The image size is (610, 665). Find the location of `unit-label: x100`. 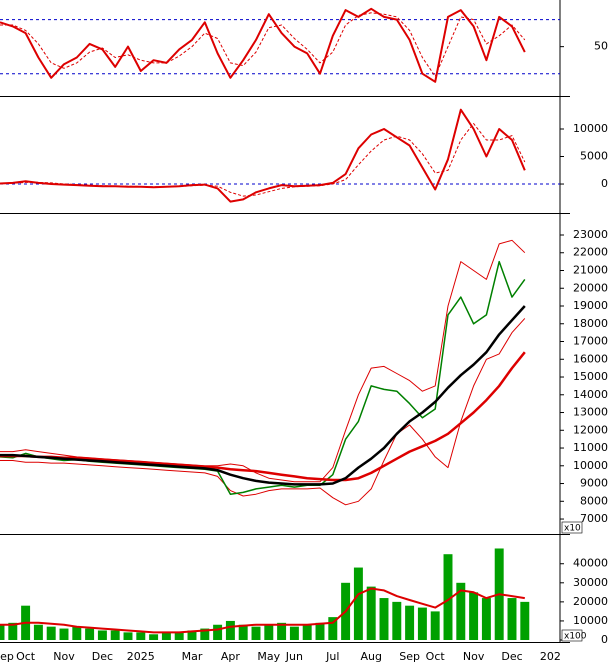

unit-label: x100 is located at coordinates (575, 637).